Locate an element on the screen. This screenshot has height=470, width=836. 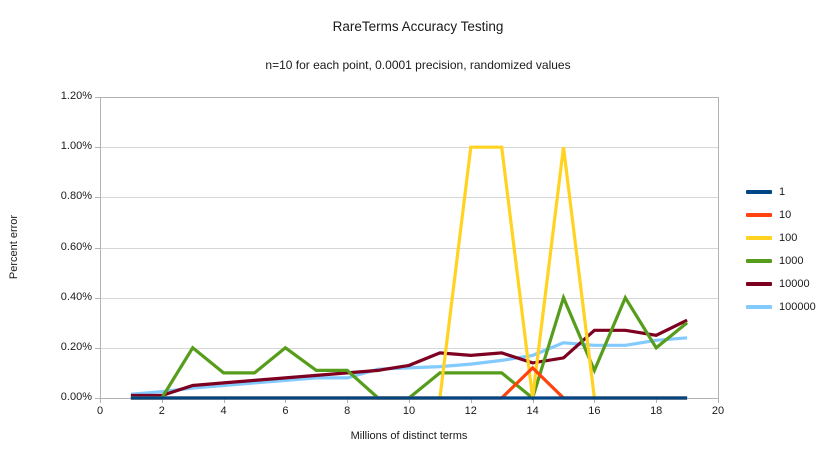
legend-item-100: 100 is located at coordinates (781, 237).